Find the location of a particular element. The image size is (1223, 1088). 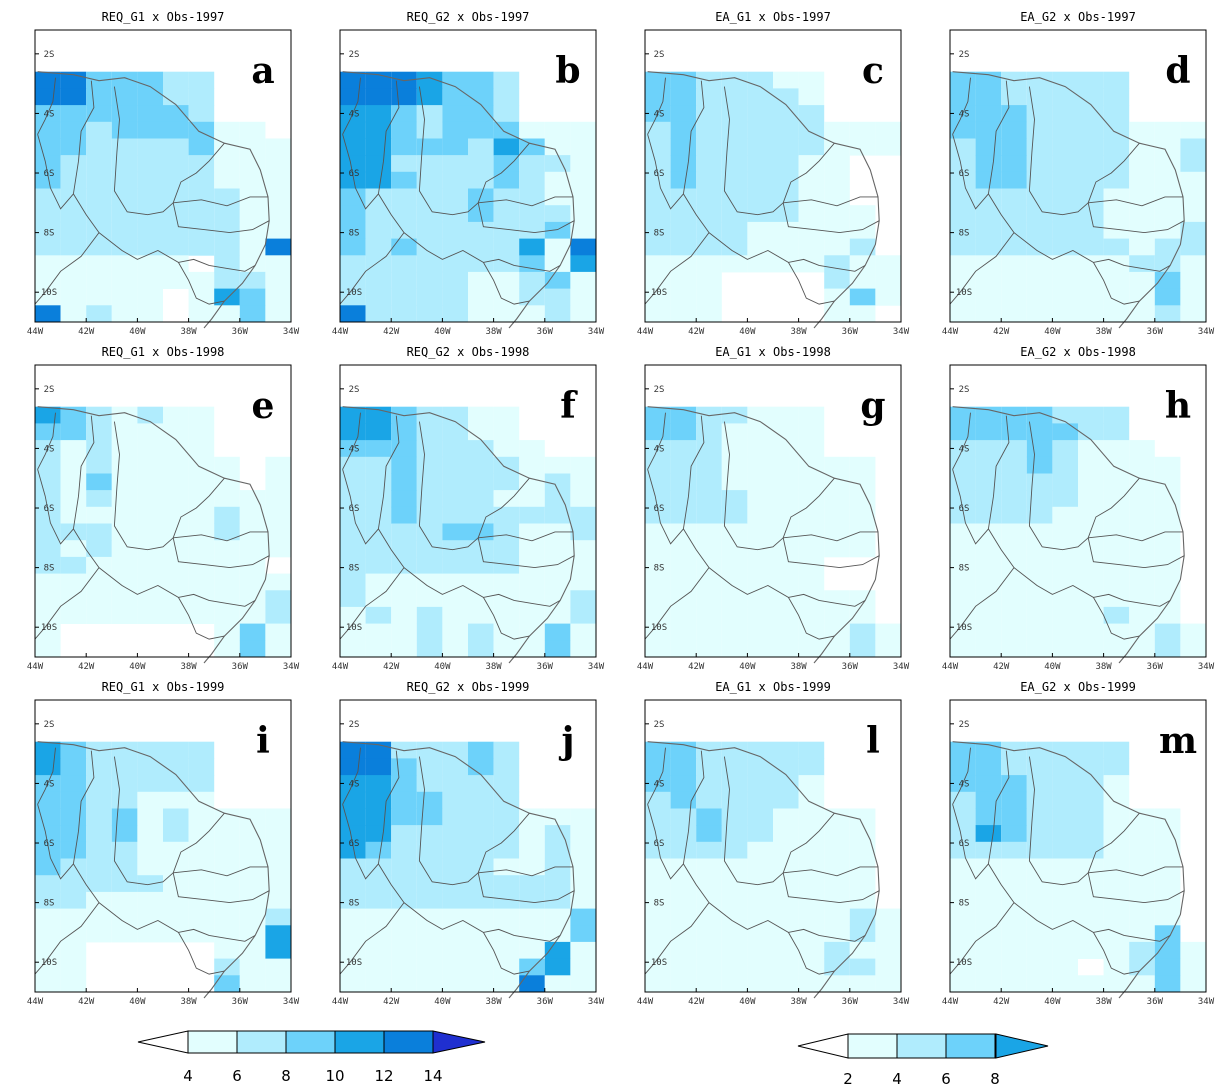

colorbar-ea-tick: 2 is located at coordinates (848, 1079).